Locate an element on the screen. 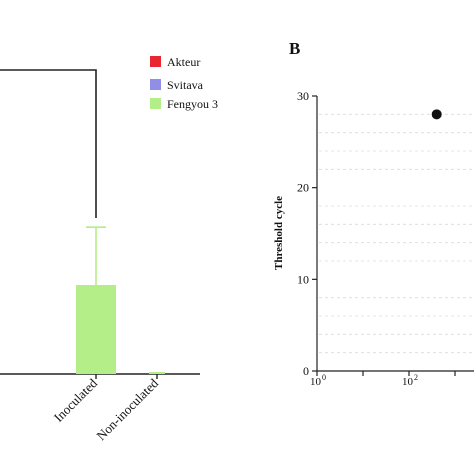  y-tick-label: 0 is located at coordinates (306, 371).